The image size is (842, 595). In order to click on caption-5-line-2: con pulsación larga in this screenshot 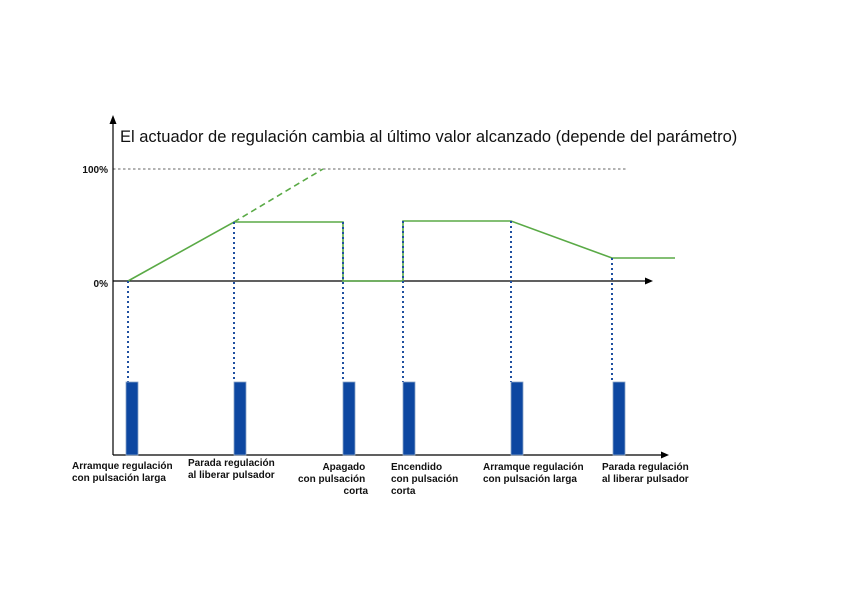, I will do `click(530, 479)`.